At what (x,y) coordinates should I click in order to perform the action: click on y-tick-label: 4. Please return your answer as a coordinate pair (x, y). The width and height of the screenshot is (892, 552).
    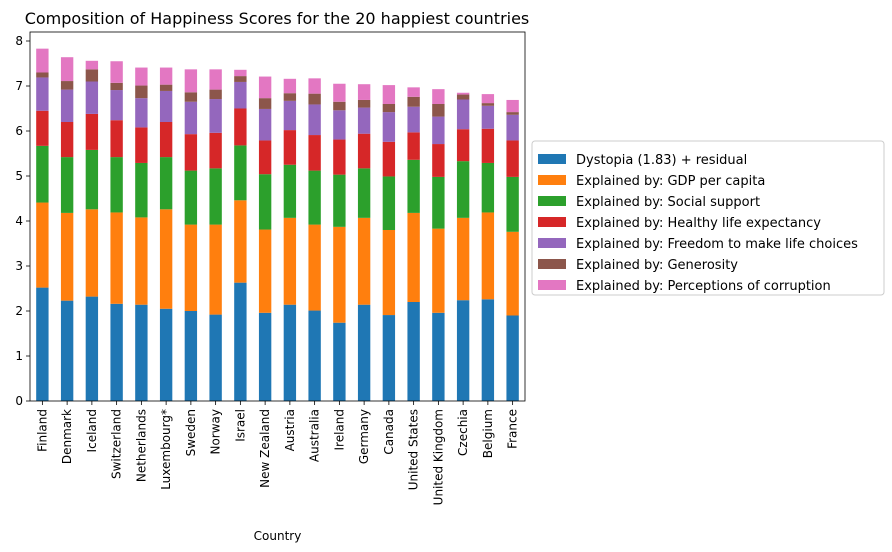
    Looking at the image, I should click on (19, 221).